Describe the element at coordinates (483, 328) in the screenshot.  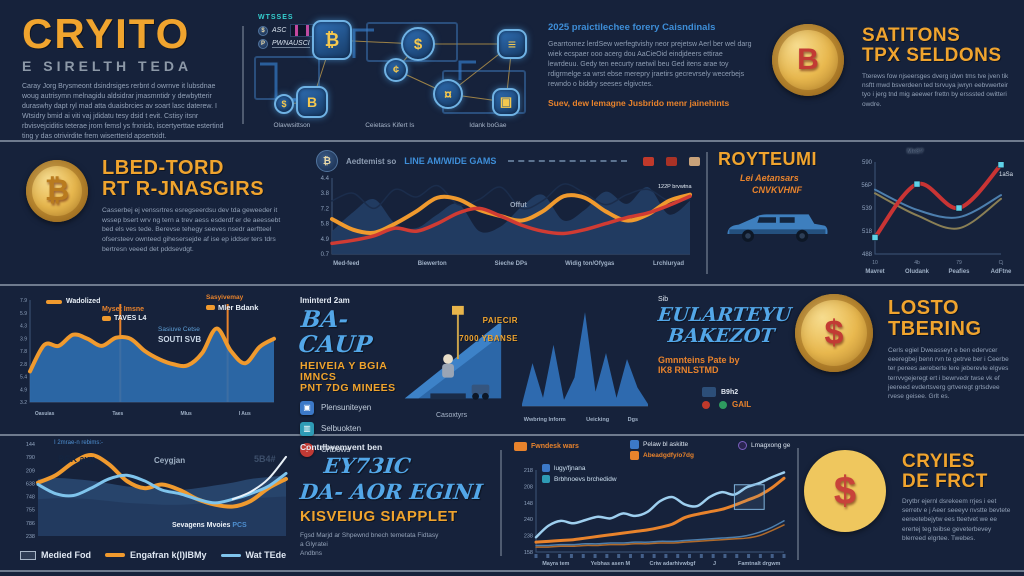
I see `ramp-caption-top: PAIECIR 7000 YBANSE` at that location.